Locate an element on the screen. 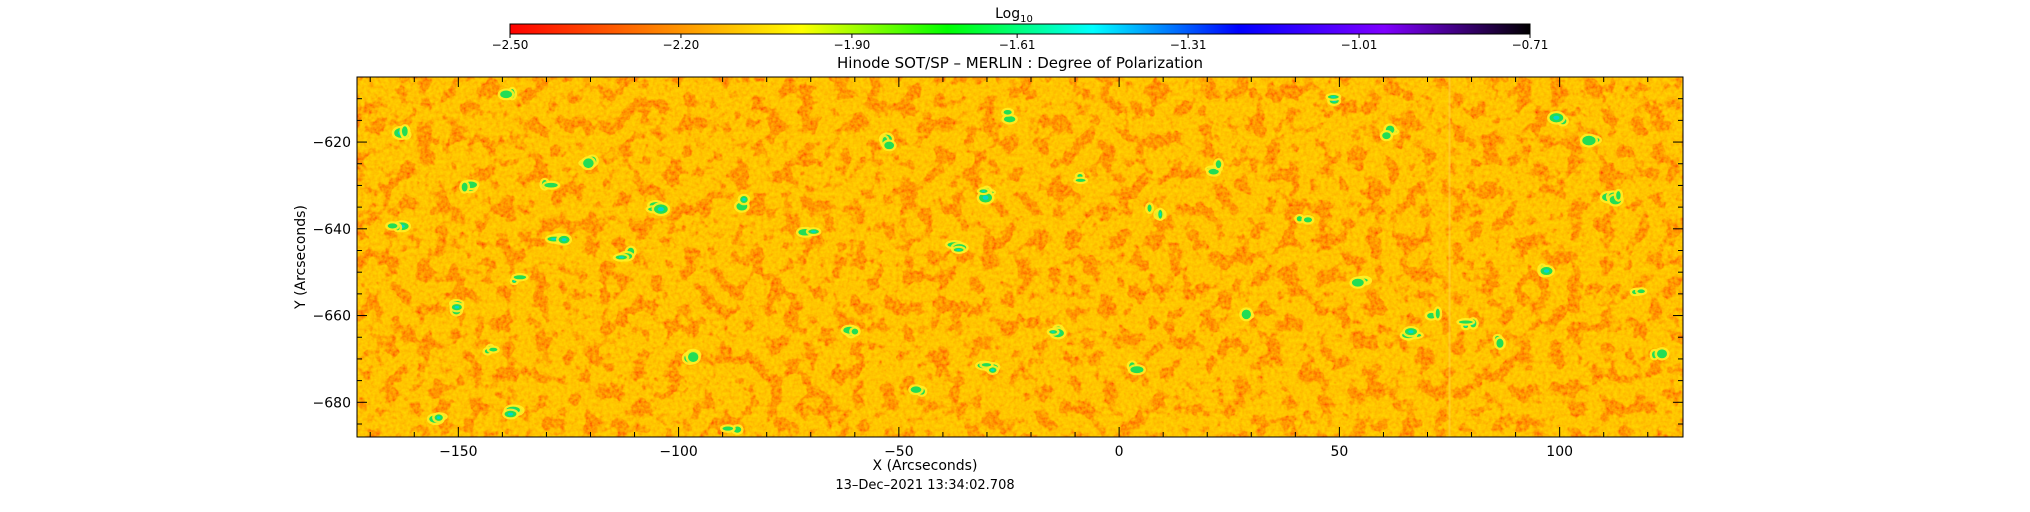 The image size is (2030, 512). colorbar-gradient is located at coordinates (1020, 29).